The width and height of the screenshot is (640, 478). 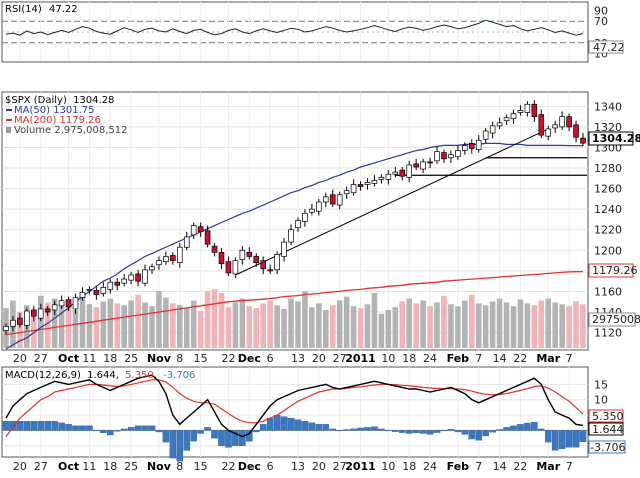 What do you see at coordinates (41, 9) in the screenshot?
I see `rsi-legend: RSI(14) 47.22` at bounding box center [41, 9].